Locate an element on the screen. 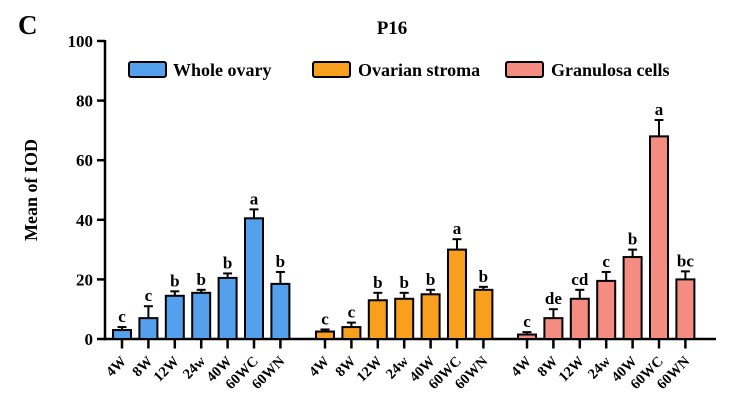 The image size is (730, 413). panel-label: C is located at coordinates (28, 25).